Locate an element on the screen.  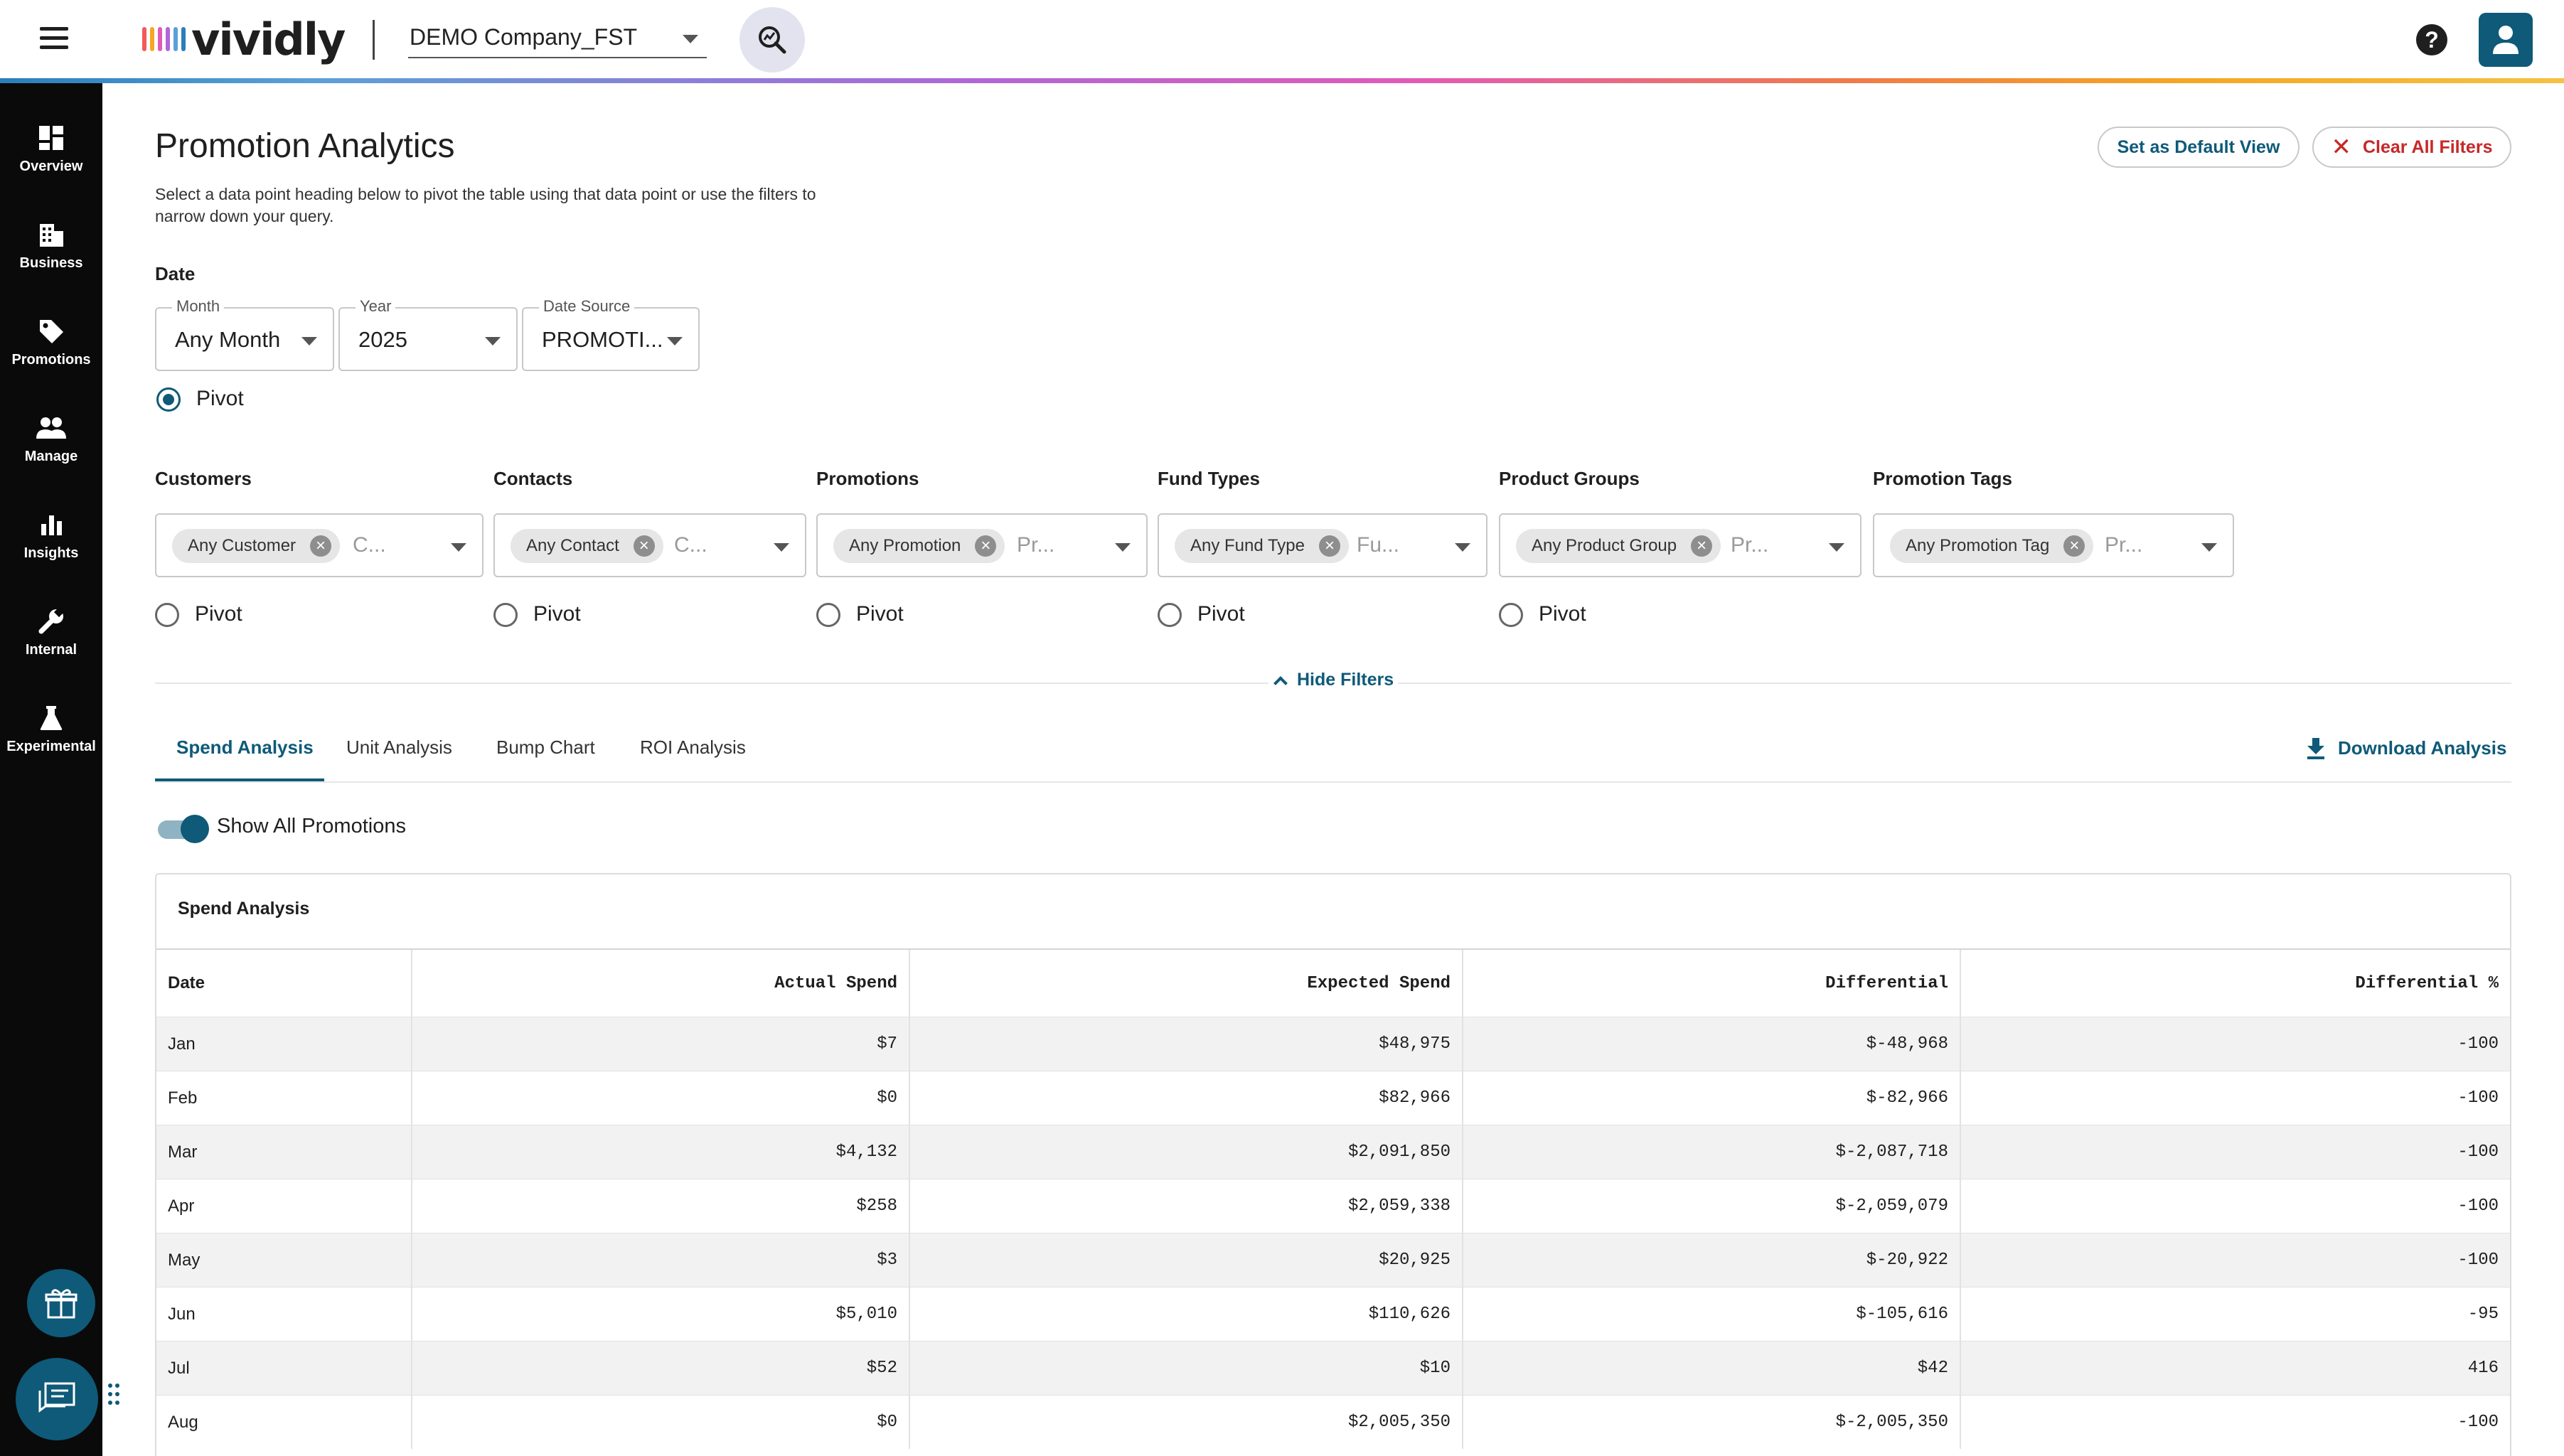
table-cell: $3 is located at coordinates (661, 1260).